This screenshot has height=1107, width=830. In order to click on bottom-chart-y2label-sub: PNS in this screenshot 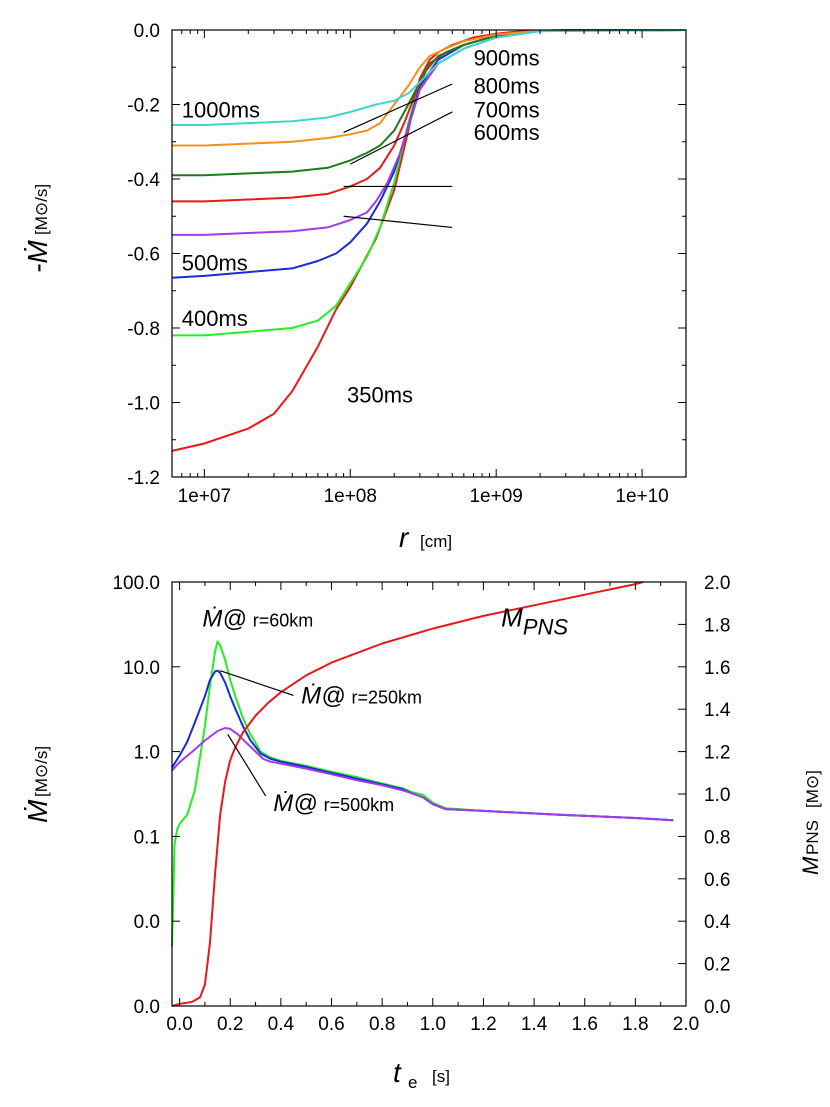, I will do `click(812, 837)`.